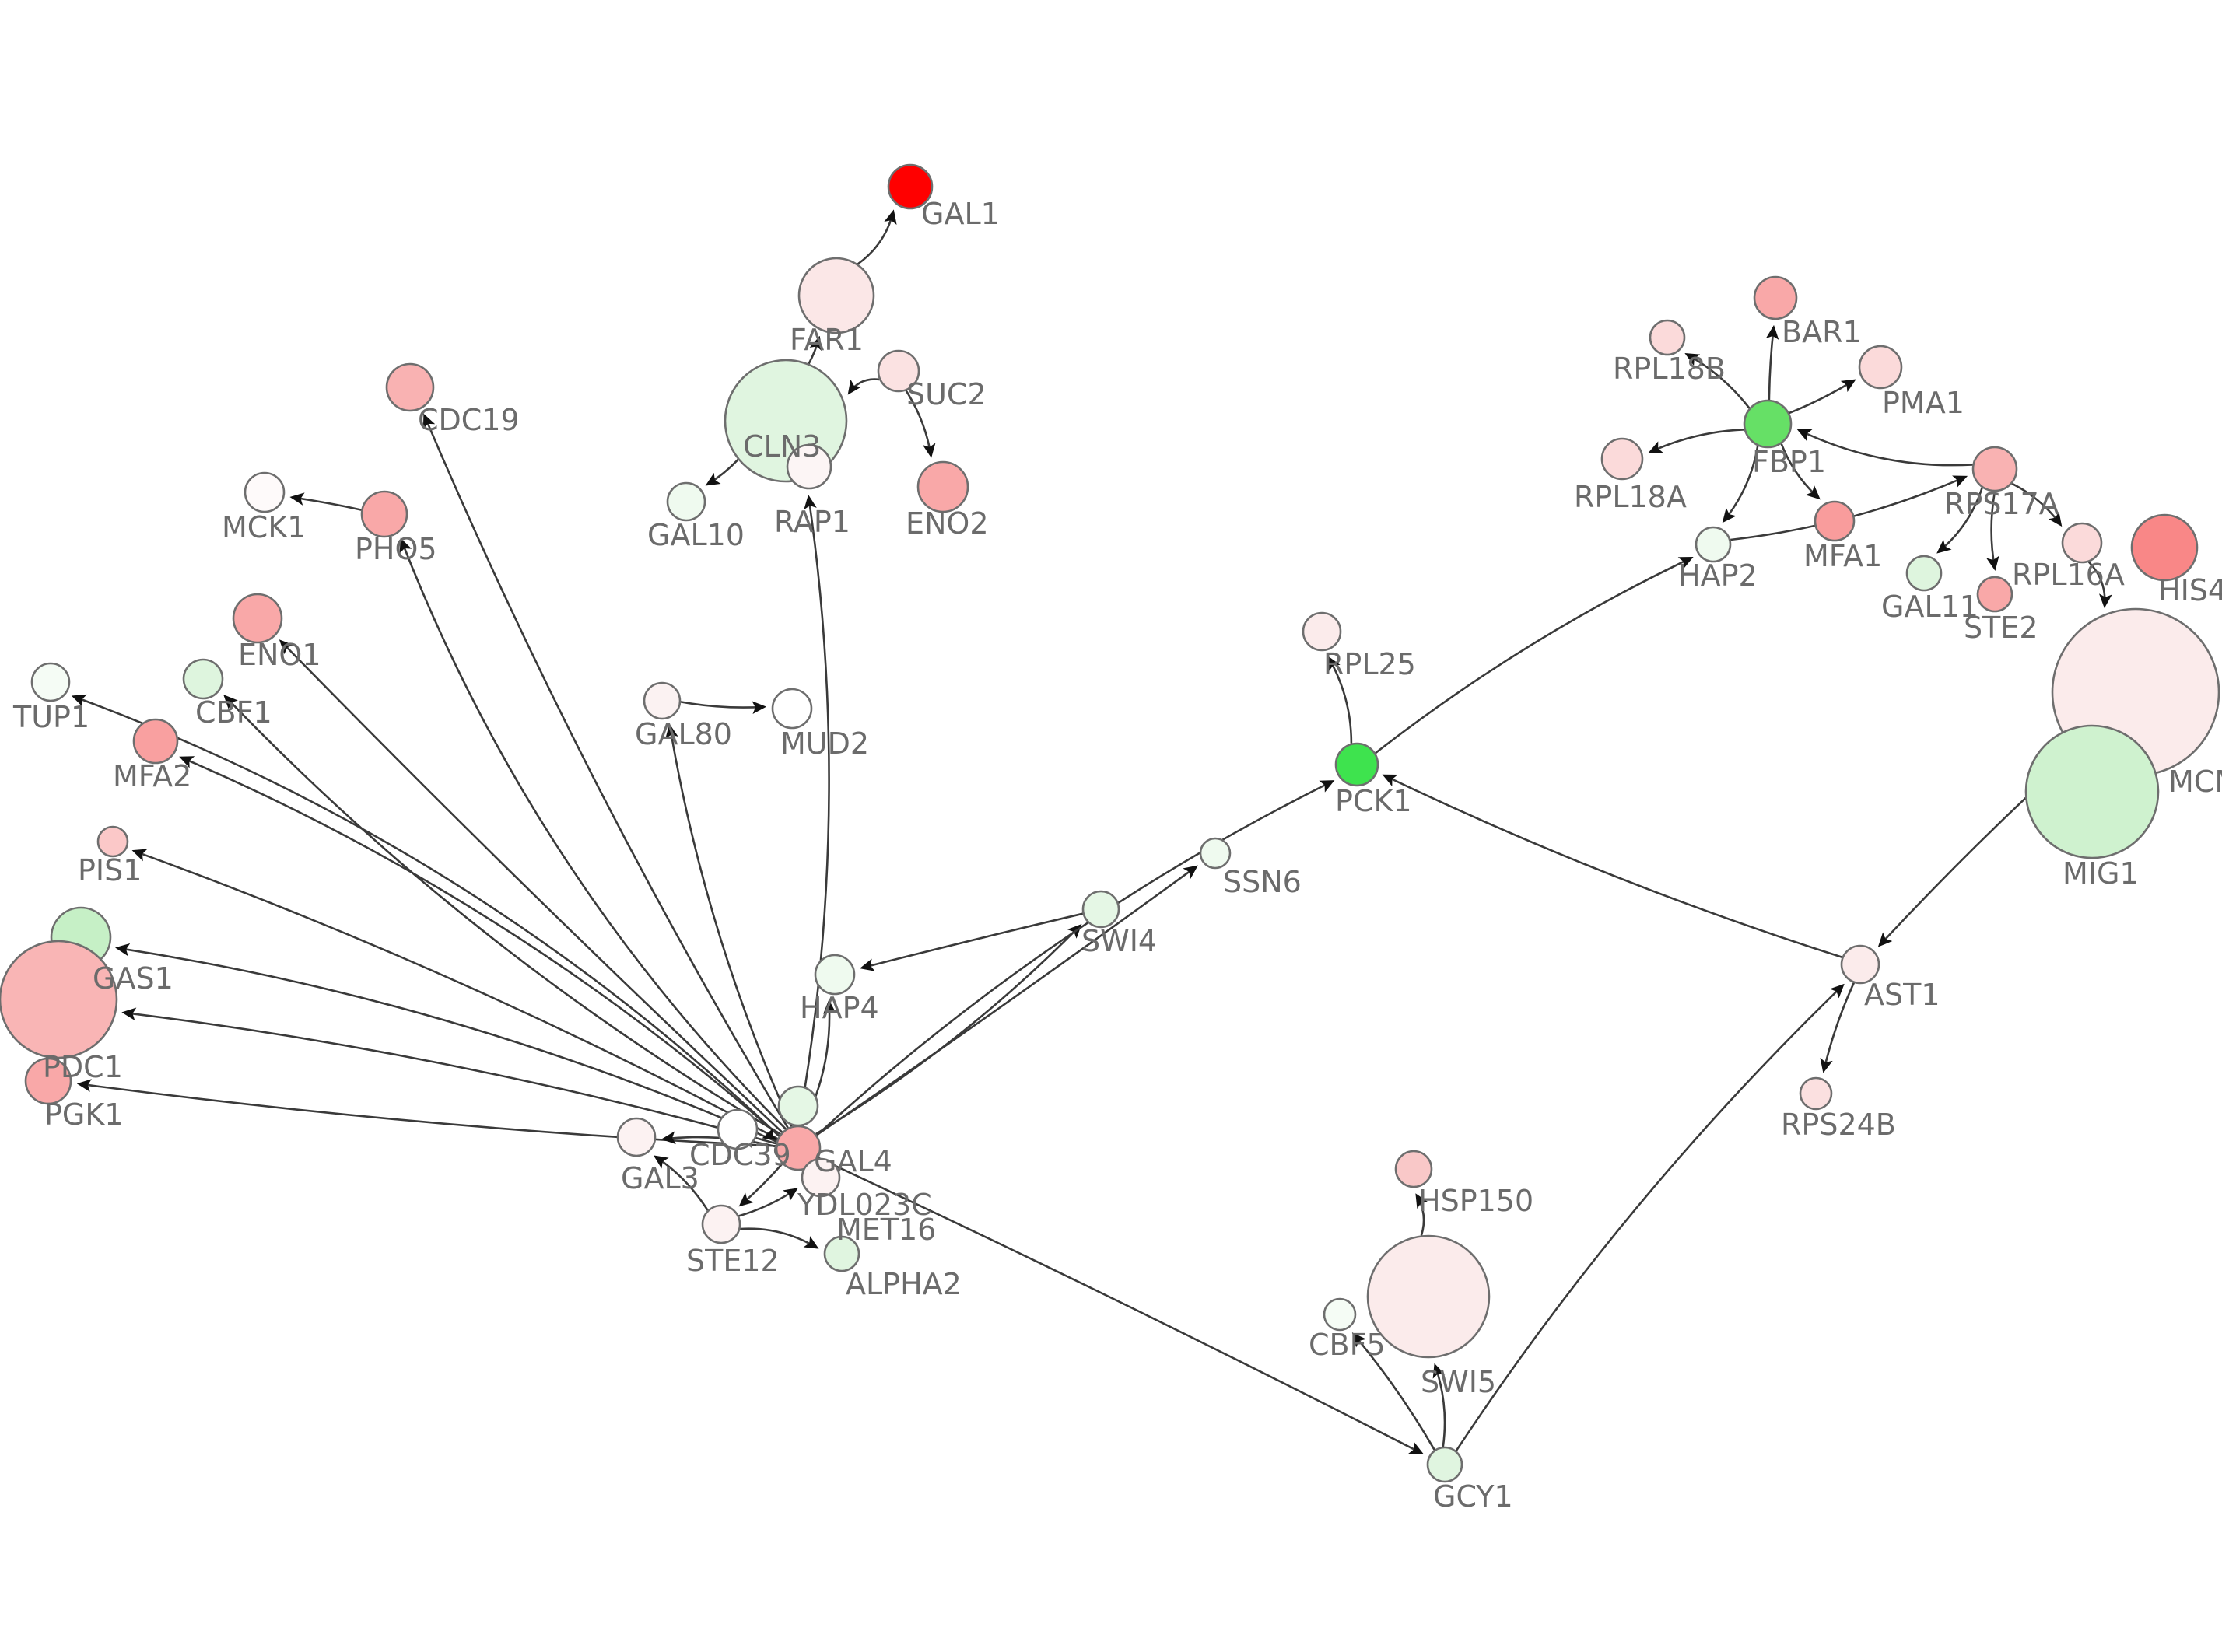 The height and width of the screenshot is (1652, 2222). Describe the element at coordinates (1880, 368) in the screenshot. I see `node-pma1` at that location.